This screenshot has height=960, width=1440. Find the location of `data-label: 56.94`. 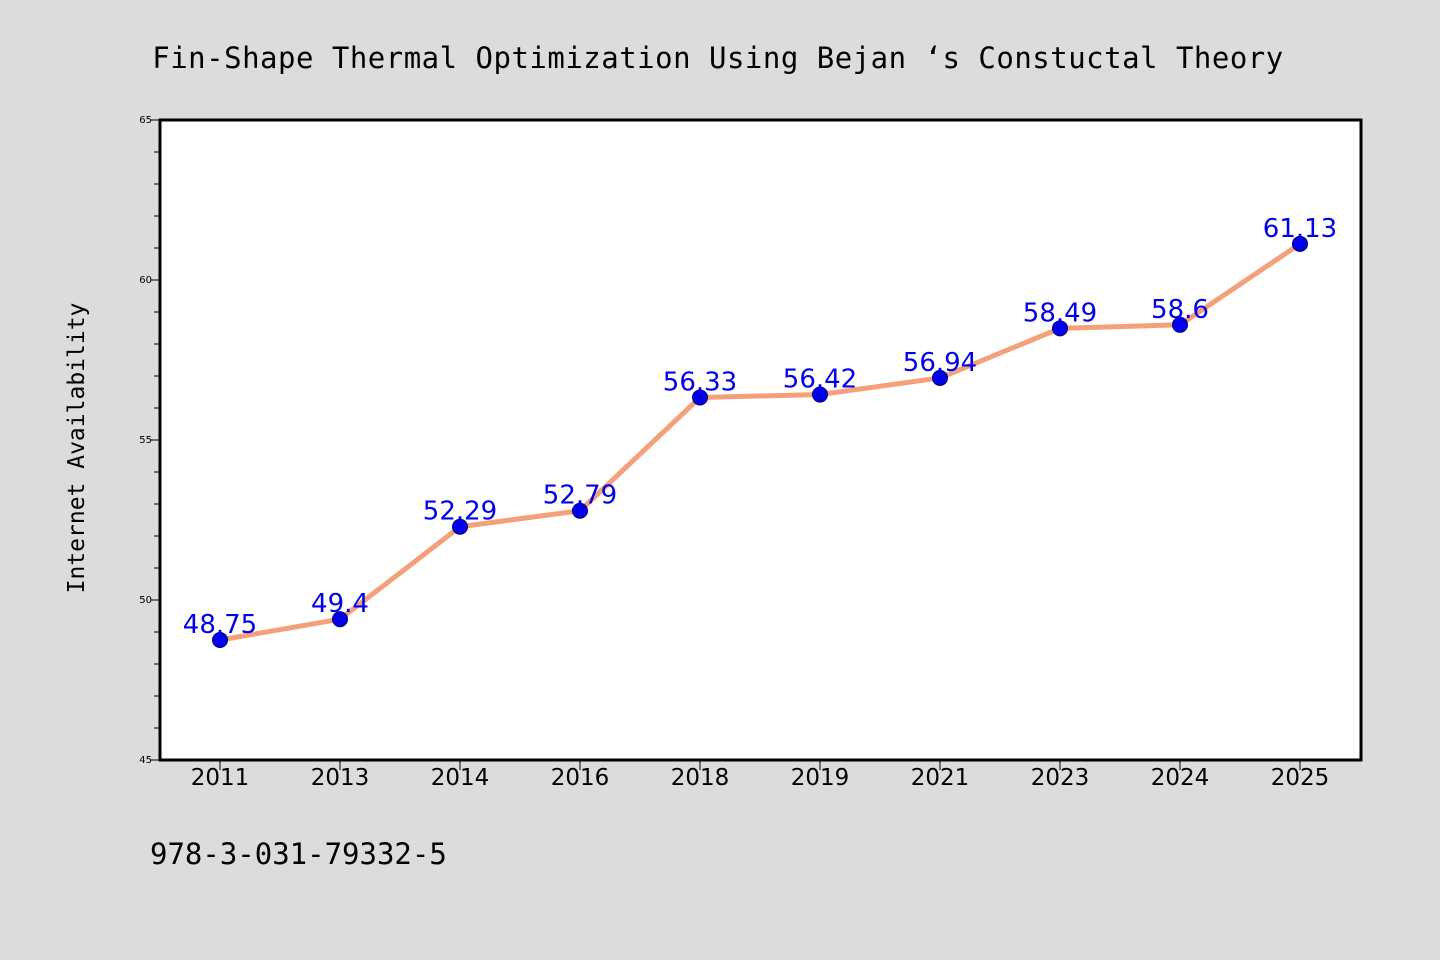

data-label: 56.94 is located at coordinates (940, 363).